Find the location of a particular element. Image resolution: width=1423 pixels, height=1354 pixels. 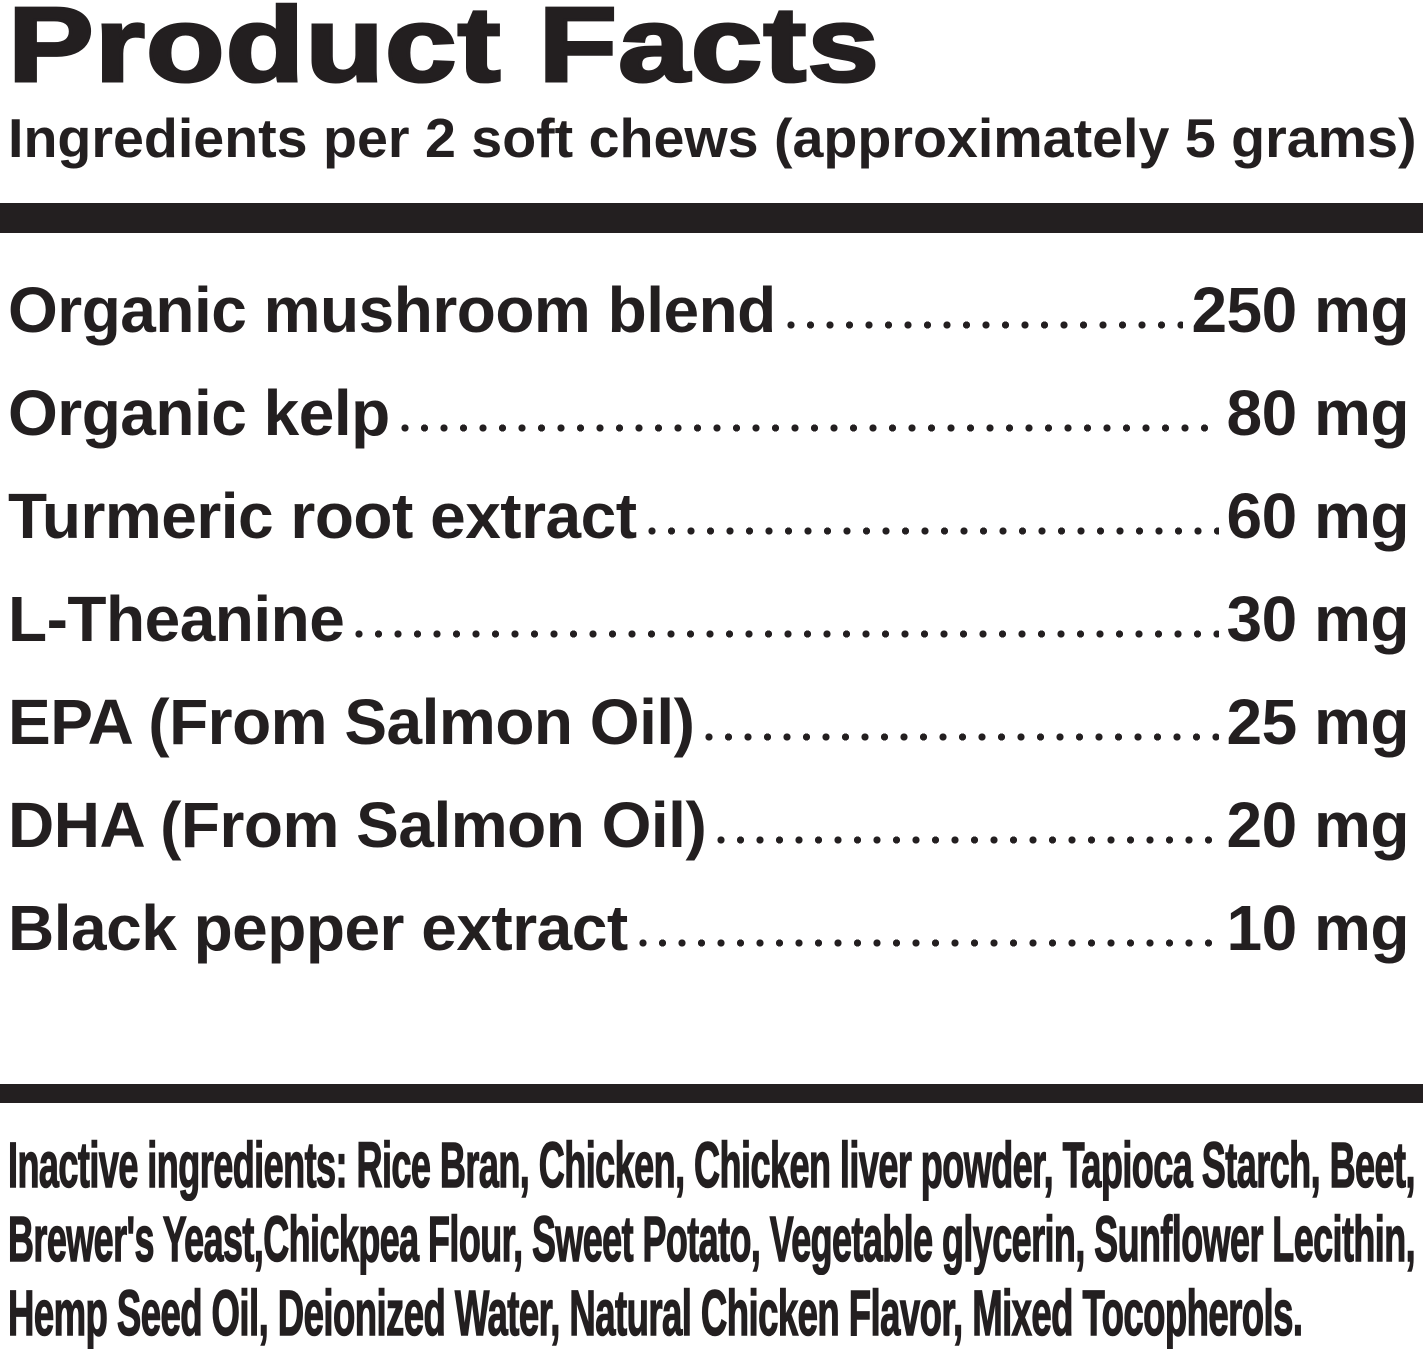

page-title: Product Facts is located at coordinates (443, 52).